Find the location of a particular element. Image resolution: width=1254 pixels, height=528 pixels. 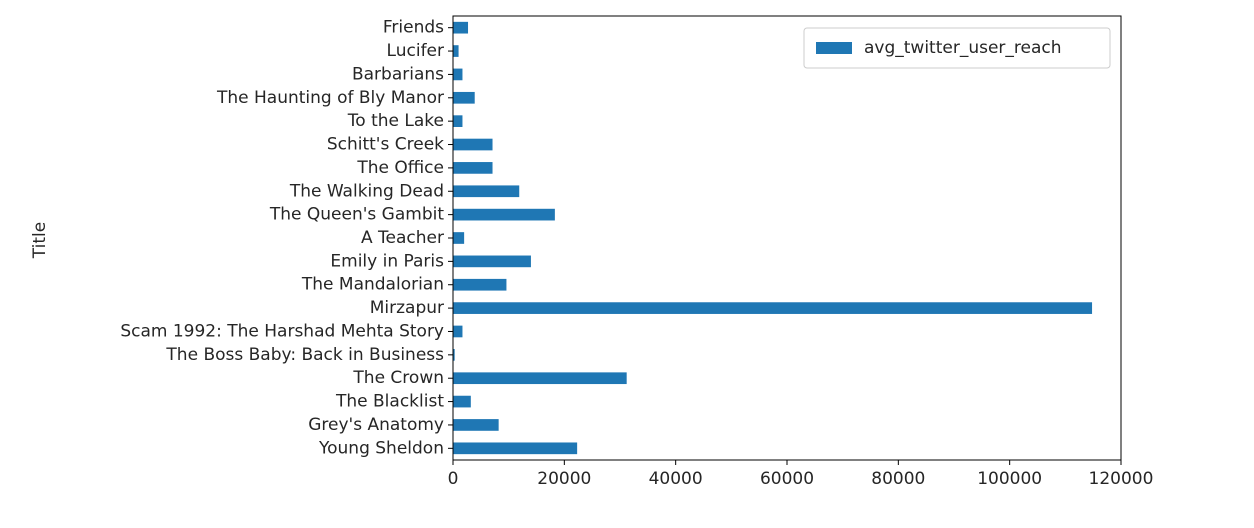

y-tick-label: Grey's Anatomy is located at coordinates (376, 425).